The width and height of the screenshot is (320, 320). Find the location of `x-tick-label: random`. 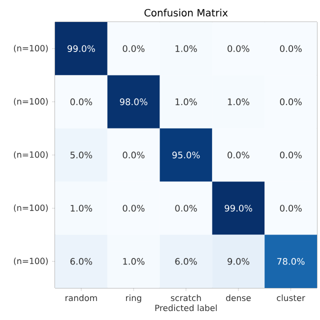

x-tick-label: random is located at coordinates (81, 298).